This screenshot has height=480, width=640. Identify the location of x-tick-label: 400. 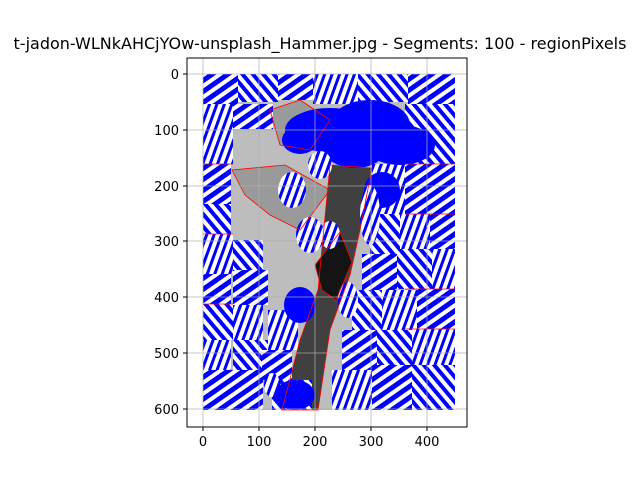
(427, 442).